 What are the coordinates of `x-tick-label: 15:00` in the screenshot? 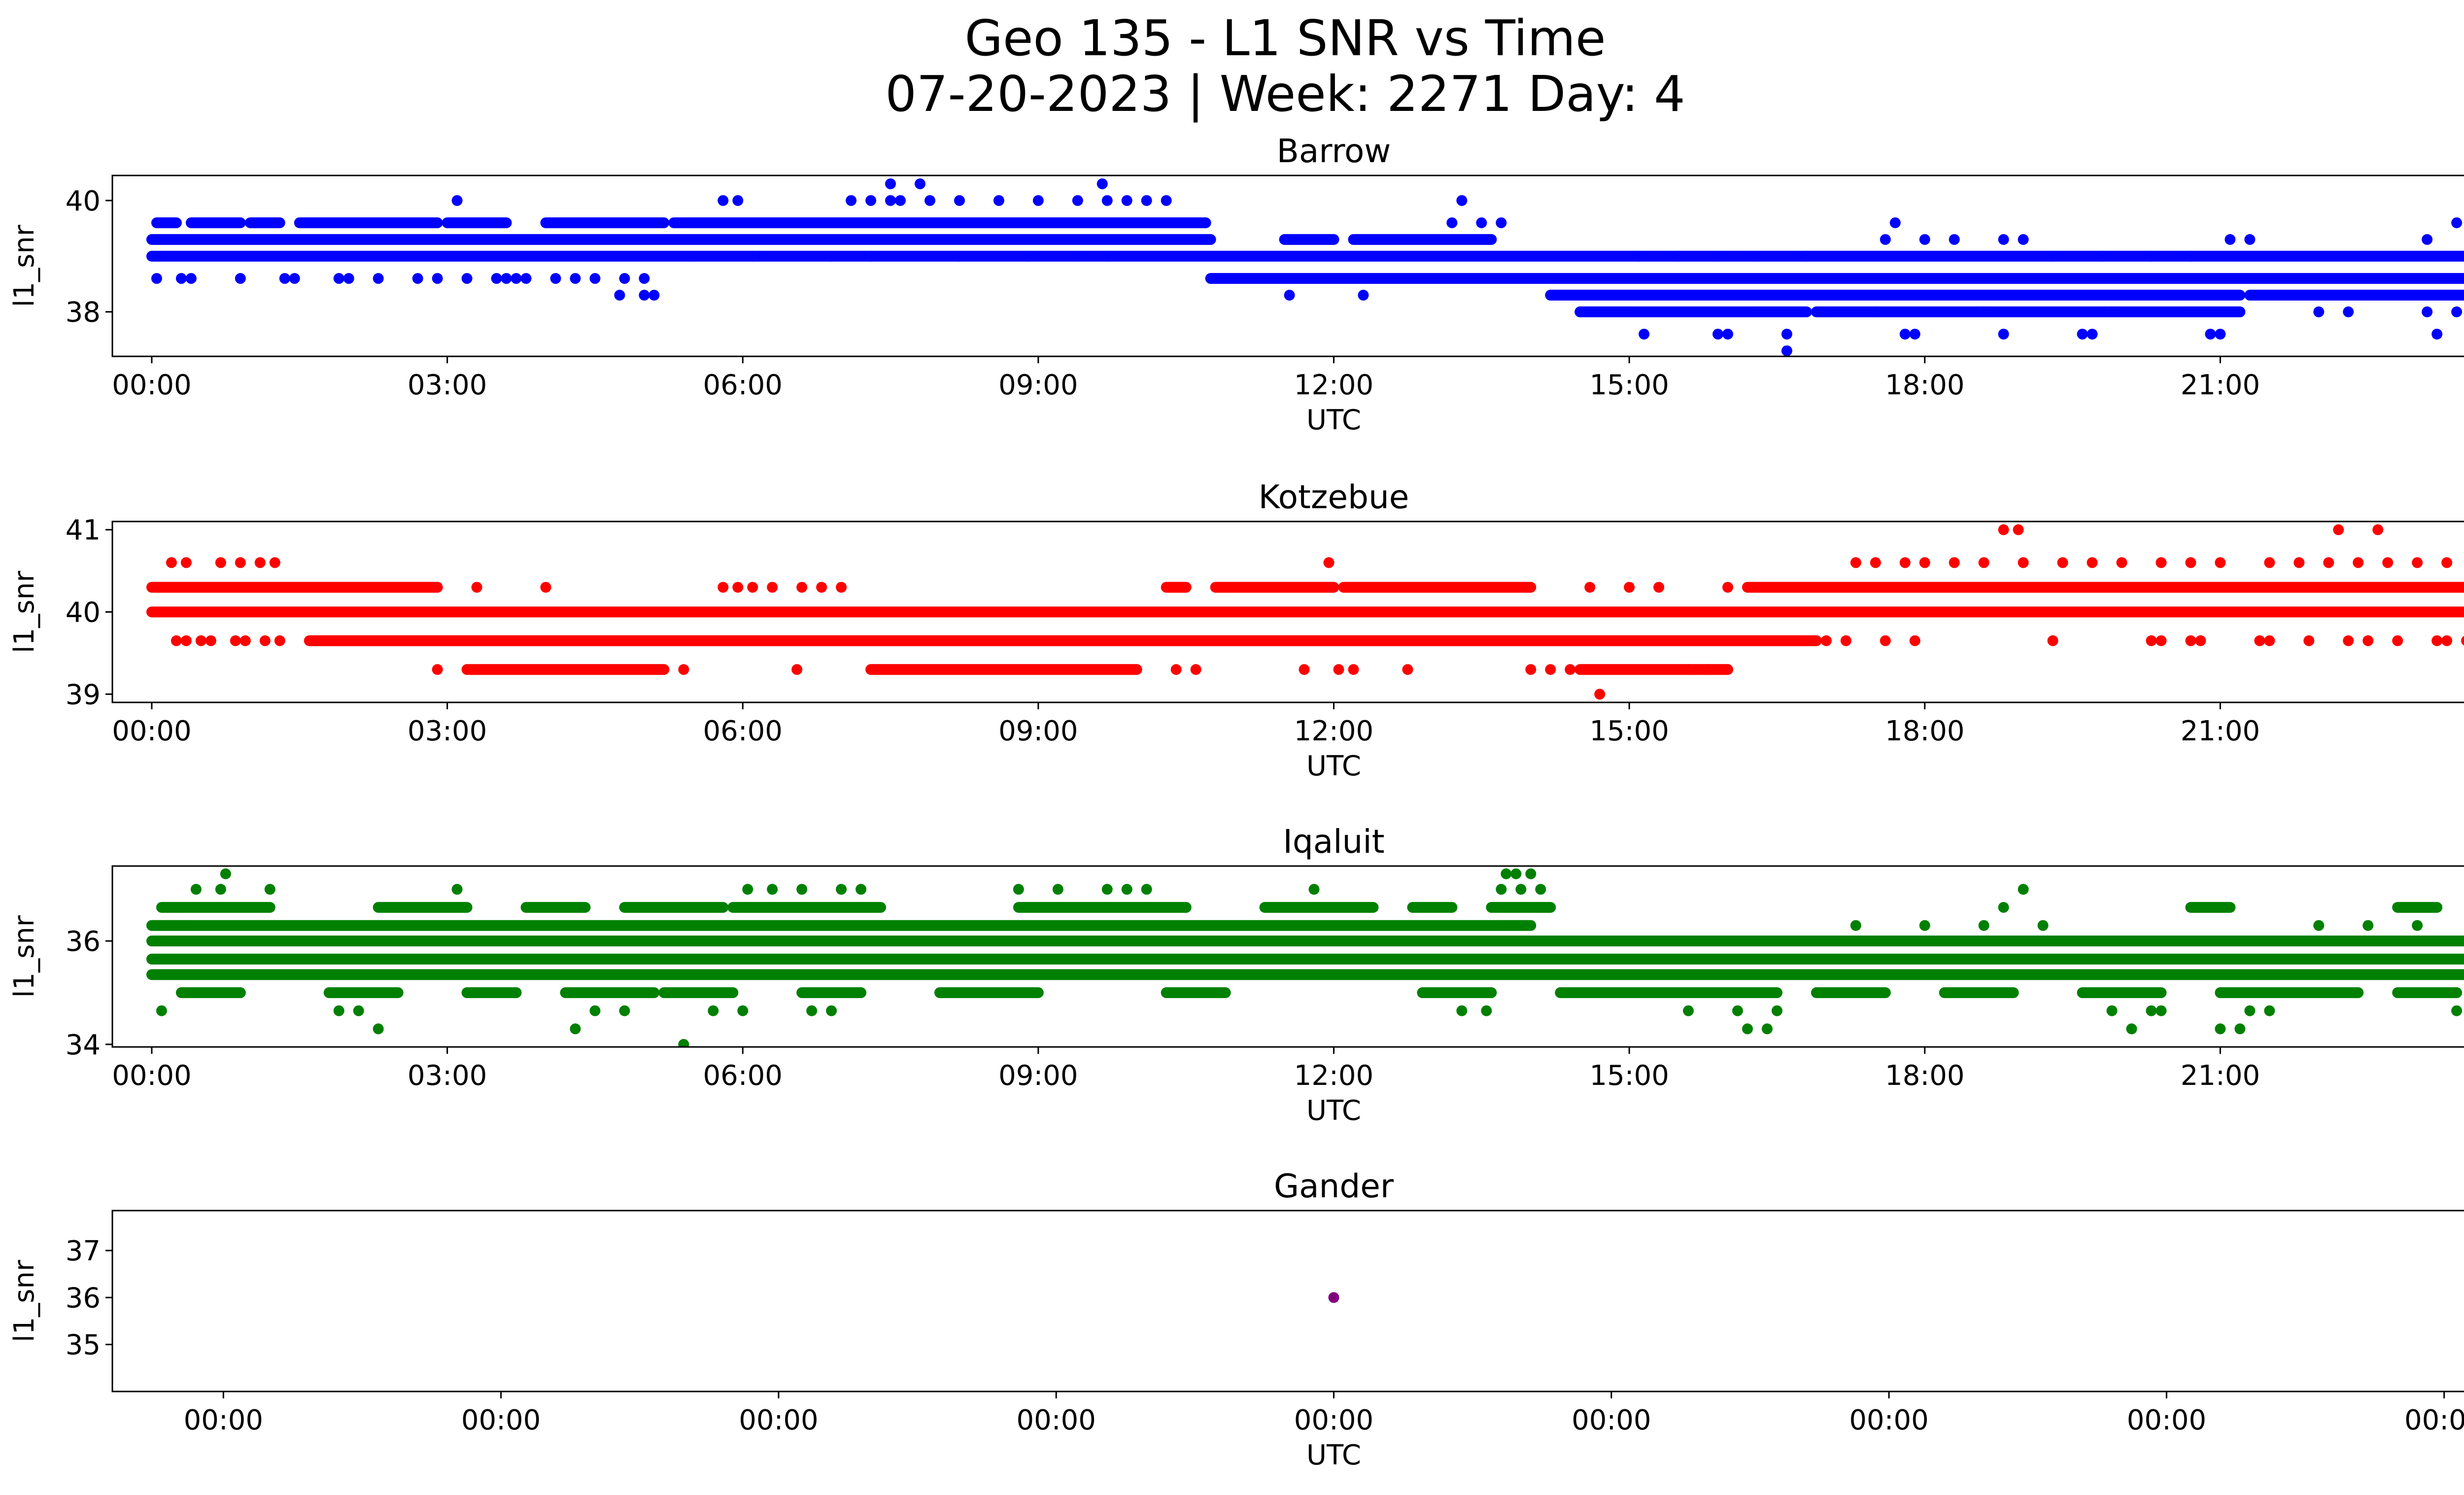 It's located at (1629, 1076).